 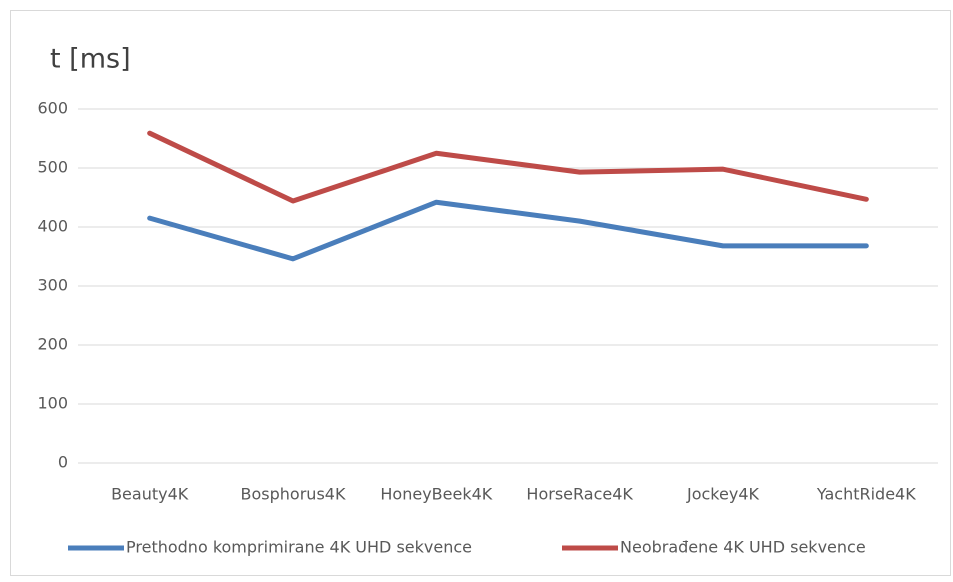 What do you see at coordinates (52, 285) in the screenshot?
I see `y-tick-label: 300` at bounding box center [52, 285].